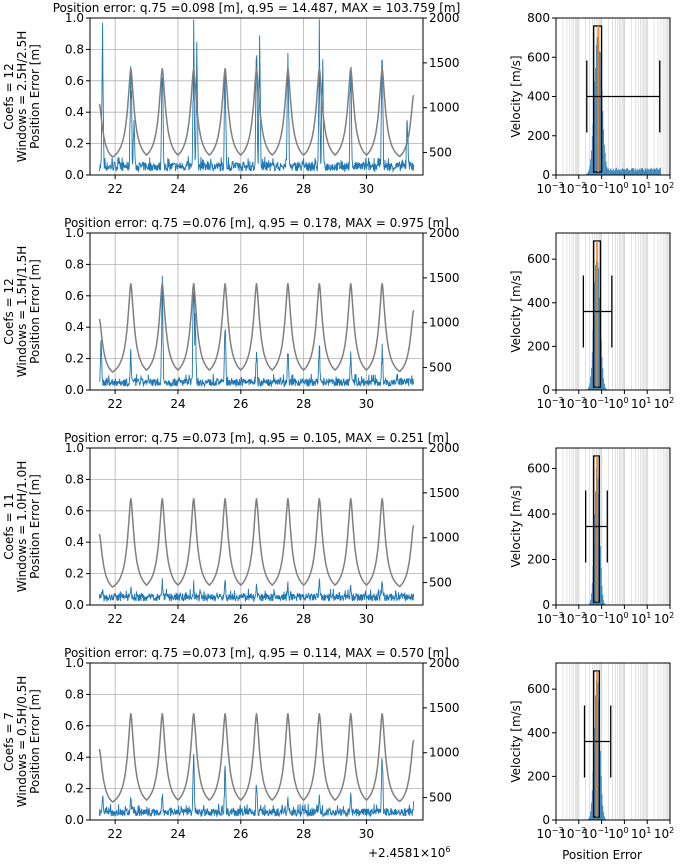 Image resolution: width=685 pixels, height=864 pixels. I want to click on y2-tick-label: 500, so click(440, 798).